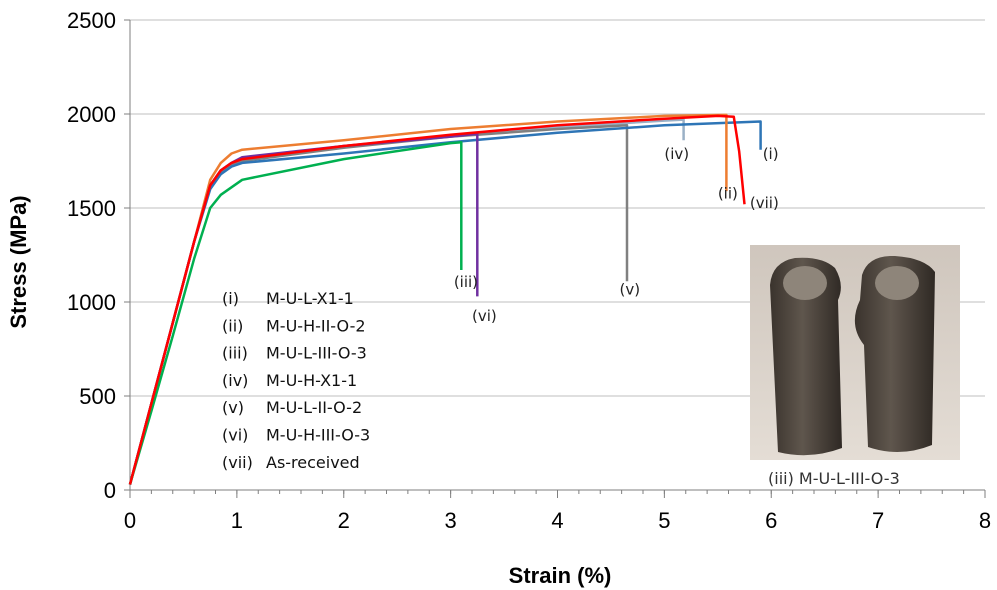 This screenshot has height=590, width=997. I want to click on x-tick-label: 8, so click(985, 520).